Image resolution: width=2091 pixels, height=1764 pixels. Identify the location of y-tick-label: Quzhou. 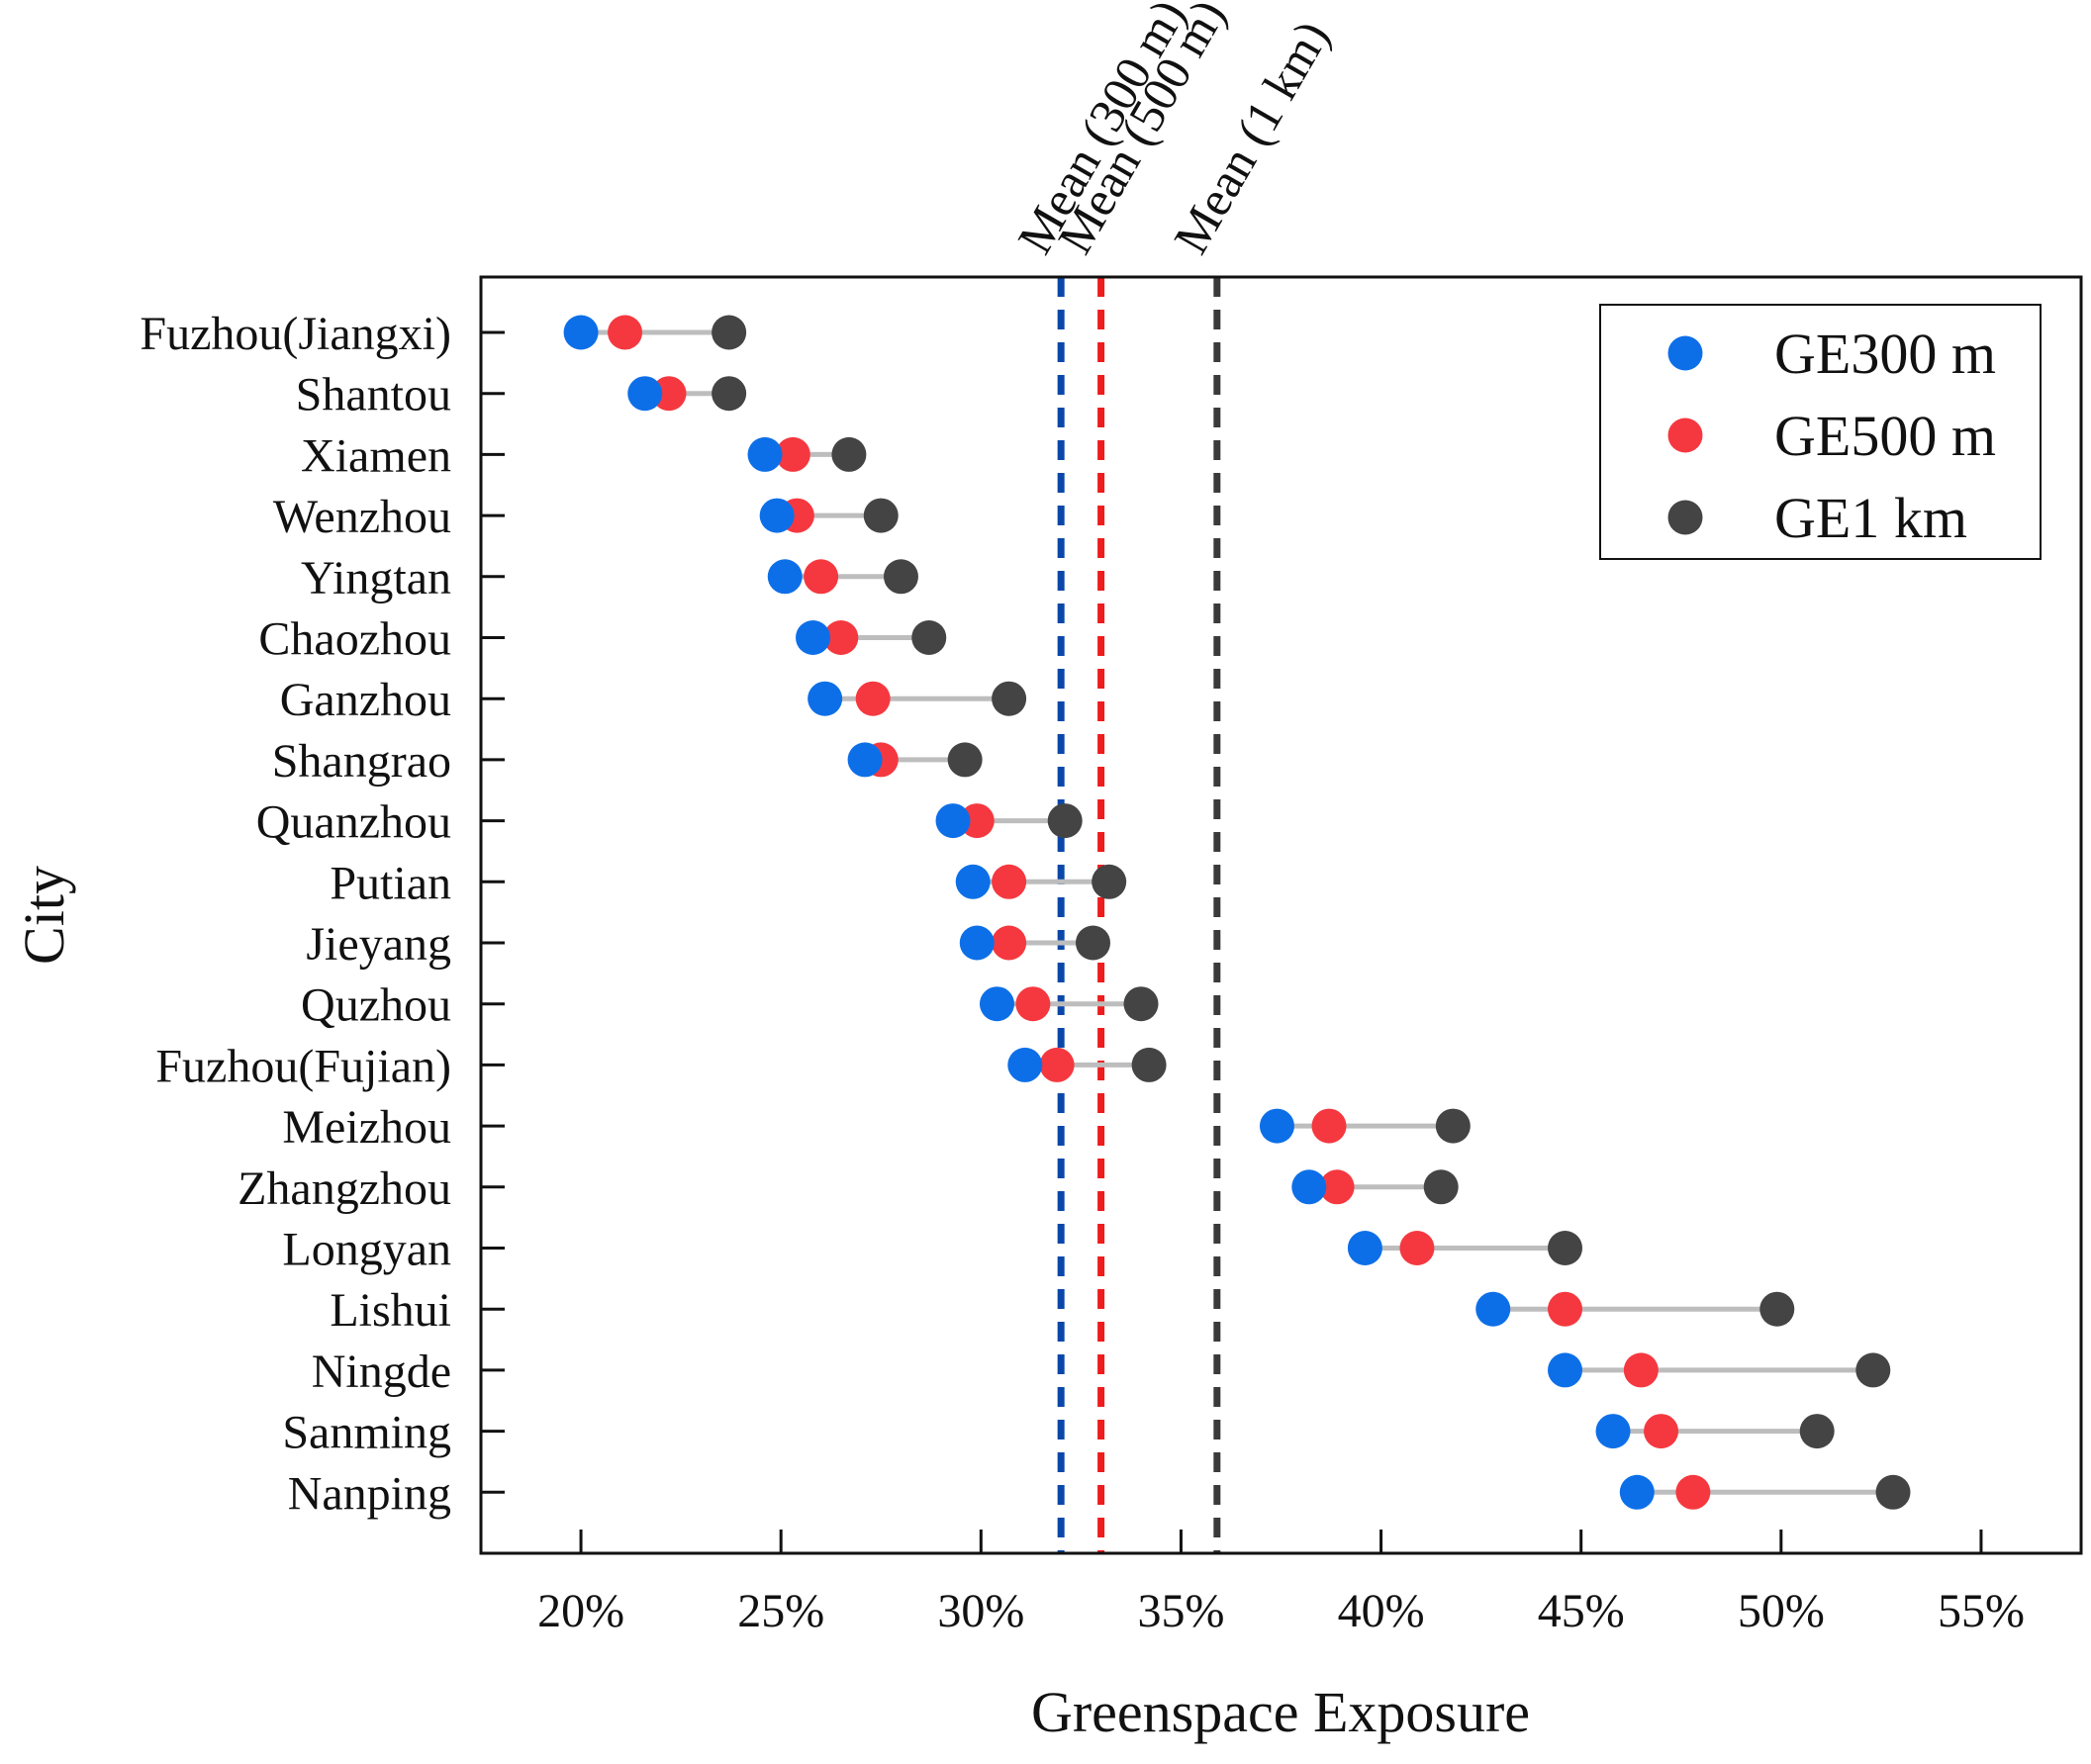
(376, 1005).